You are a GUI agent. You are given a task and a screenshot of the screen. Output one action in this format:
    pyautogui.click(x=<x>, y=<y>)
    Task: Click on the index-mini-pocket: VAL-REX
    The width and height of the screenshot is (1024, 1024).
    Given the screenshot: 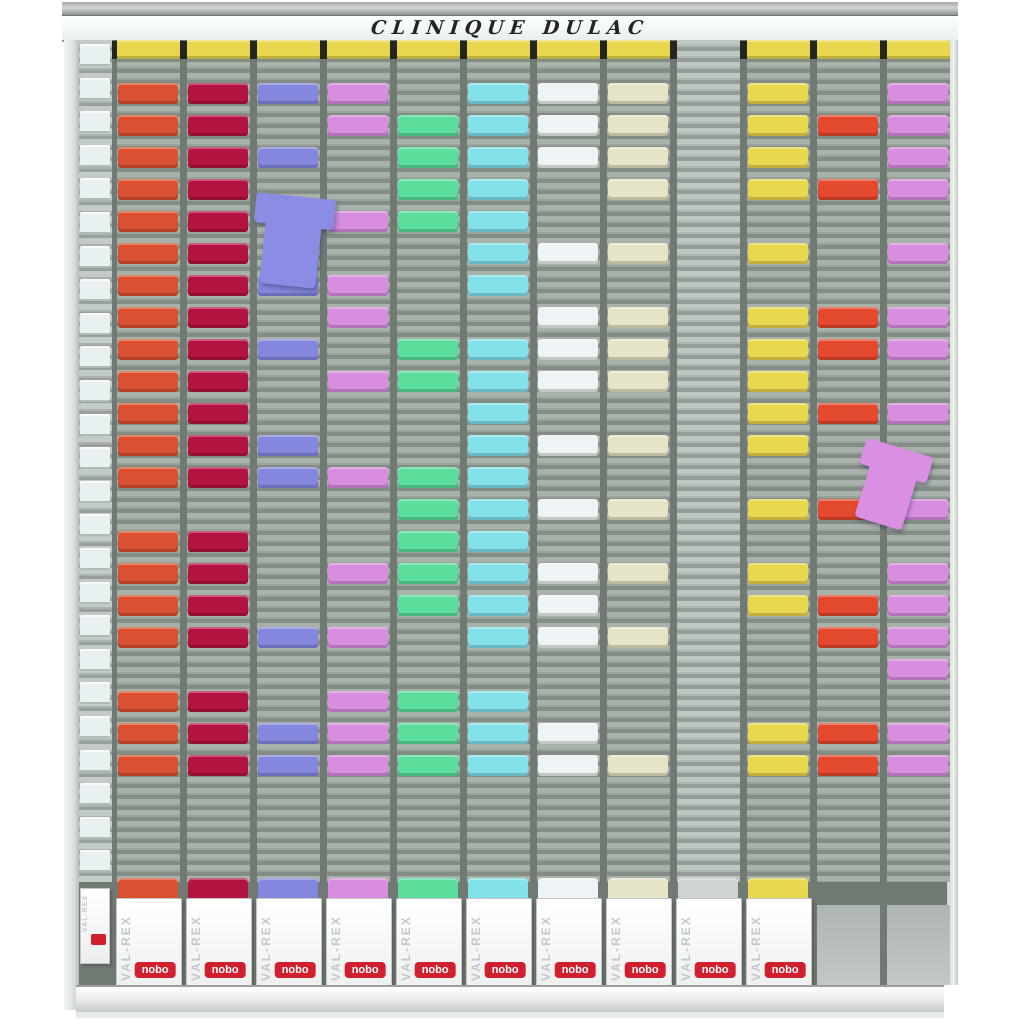 What is the action you would take?
    pyautogui.click(x=95, y=926)
    